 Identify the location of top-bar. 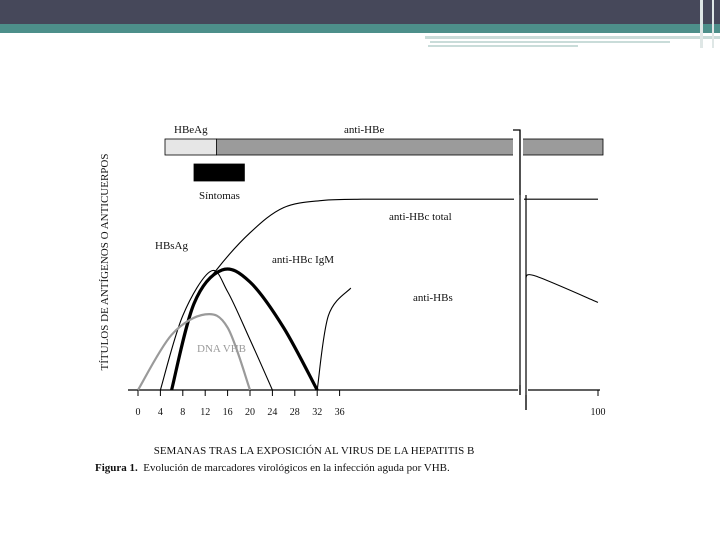
(360, 12).